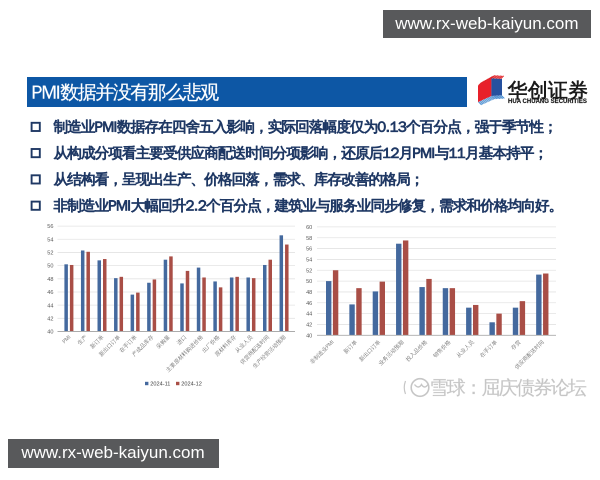  I want to click on svg-text: 2024-11, so click(160, 384).